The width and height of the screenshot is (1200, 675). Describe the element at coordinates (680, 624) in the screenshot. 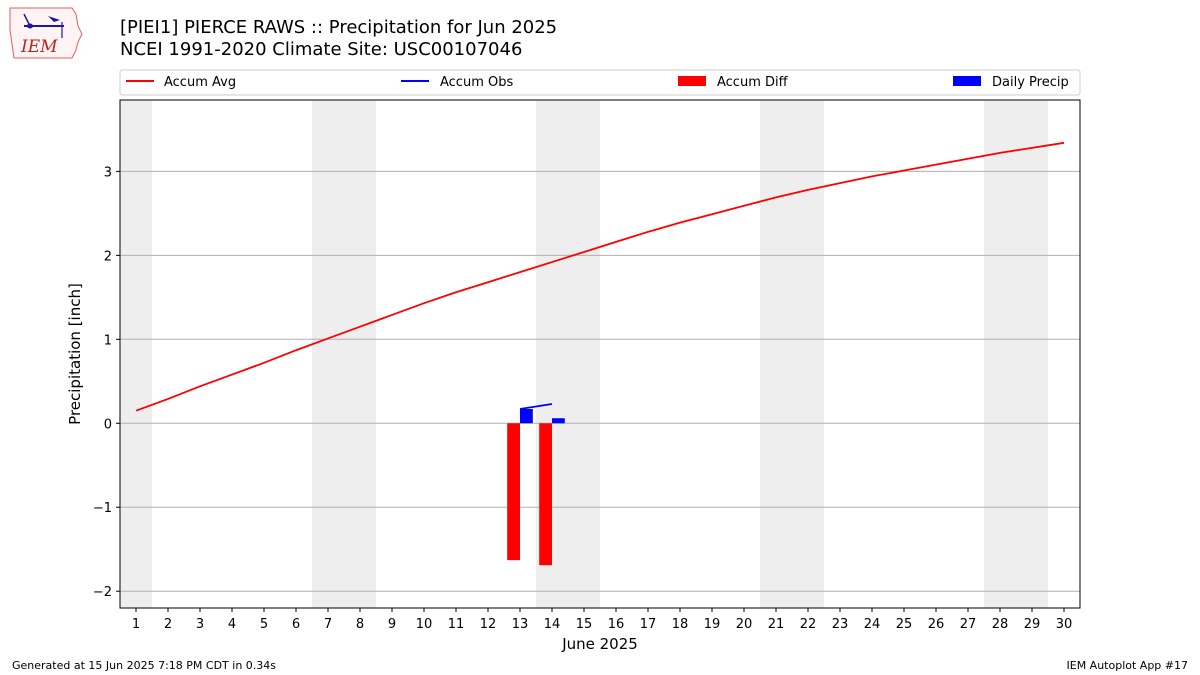

I see `x-tick-label: 18` at that location.